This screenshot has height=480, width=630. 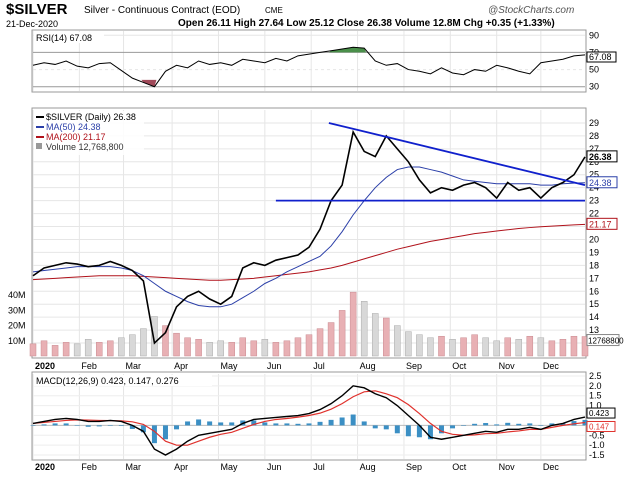 I want to click on price-y-tick-label: 18, so click(x=594, y=265).